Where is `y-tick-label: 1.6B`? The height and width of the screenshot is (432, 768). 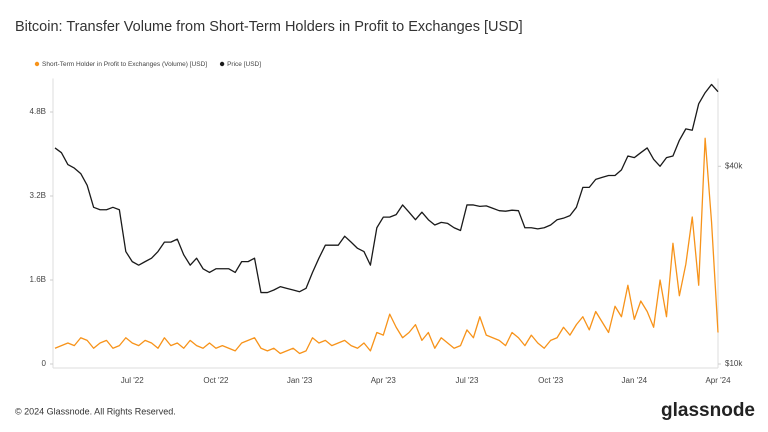
y-tick-label: 1.6B is located at coordinates (38, 279).